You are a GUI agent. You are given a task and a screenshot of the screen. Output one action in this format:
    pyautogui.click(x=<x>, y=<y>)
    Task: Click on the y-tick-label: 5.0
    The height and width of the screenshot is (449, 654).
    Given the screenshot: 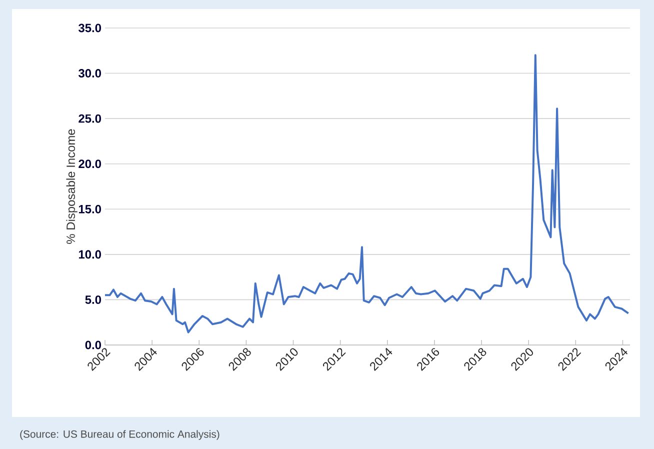 What is the action you would take?
    pyautogui.click(x=93, y=299)
    